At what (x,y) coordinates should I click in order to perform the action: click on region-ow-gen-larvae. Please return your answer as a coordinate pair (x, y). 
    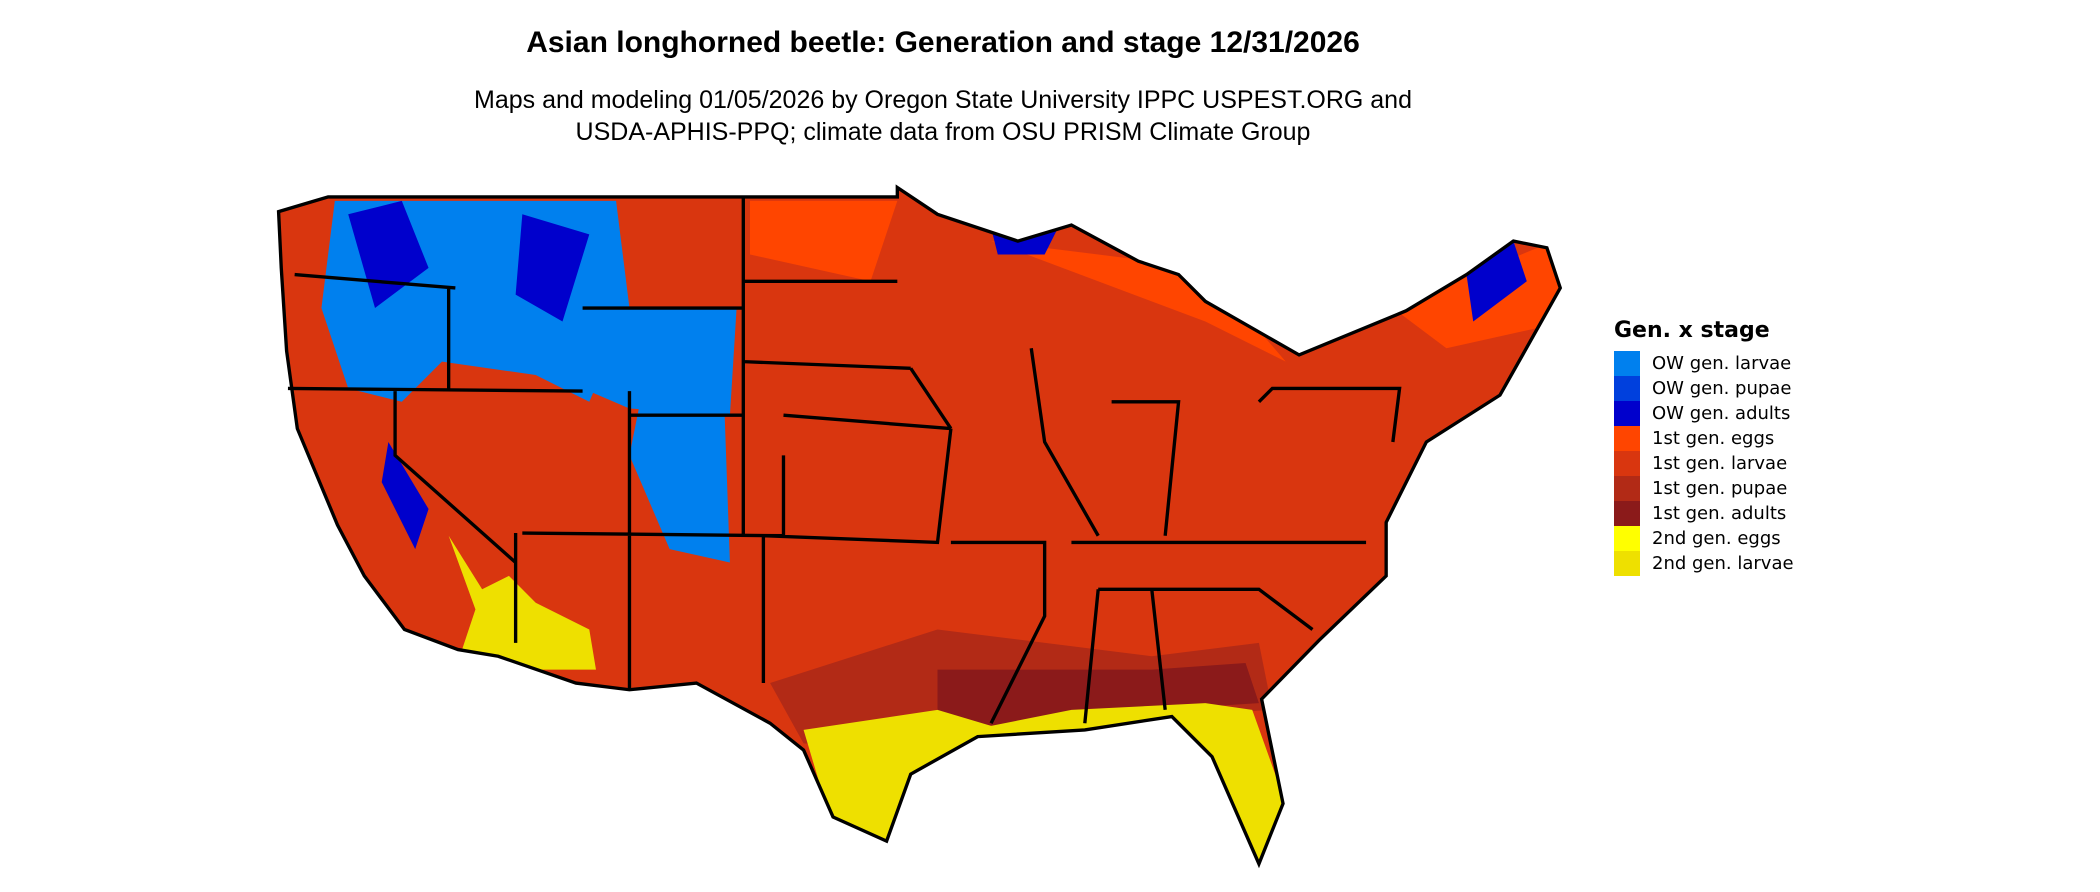
    Looking at the image, I should click on (529, 381).